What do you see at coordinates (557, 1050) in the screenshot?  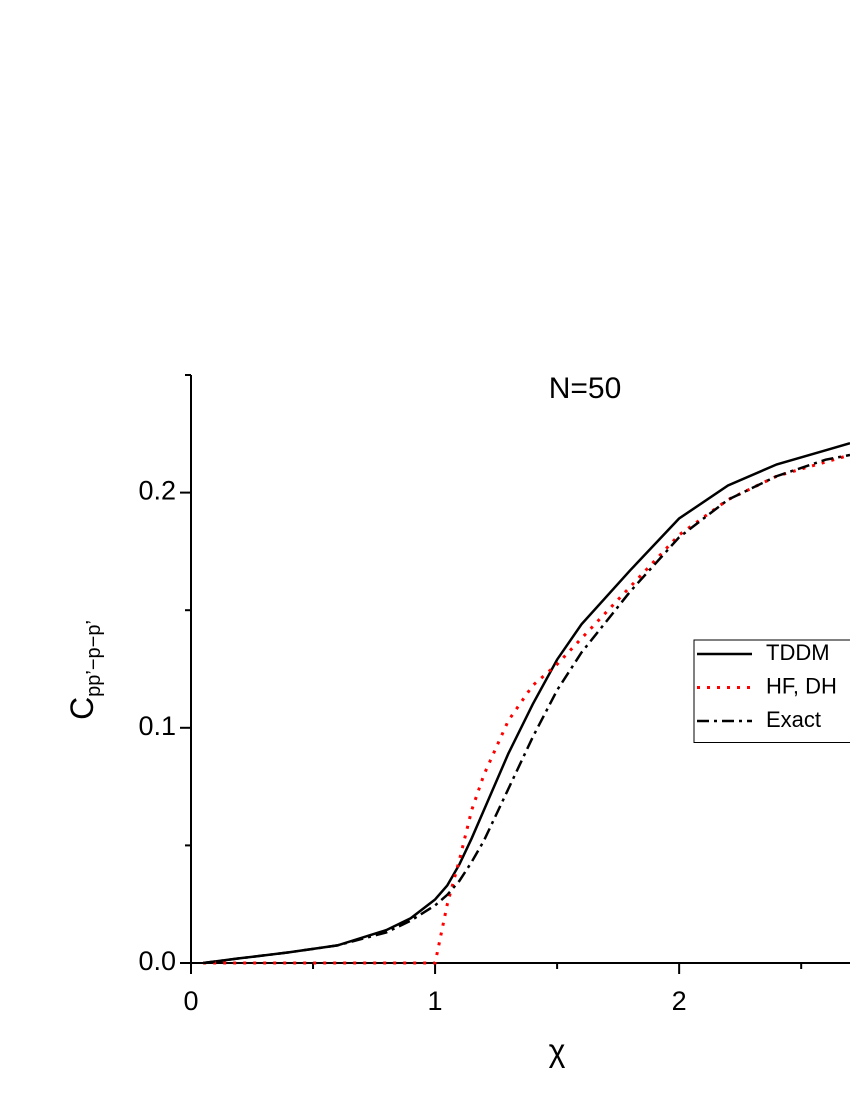 I see `x-axis-label: χ` at bounding box center [557, 1050].